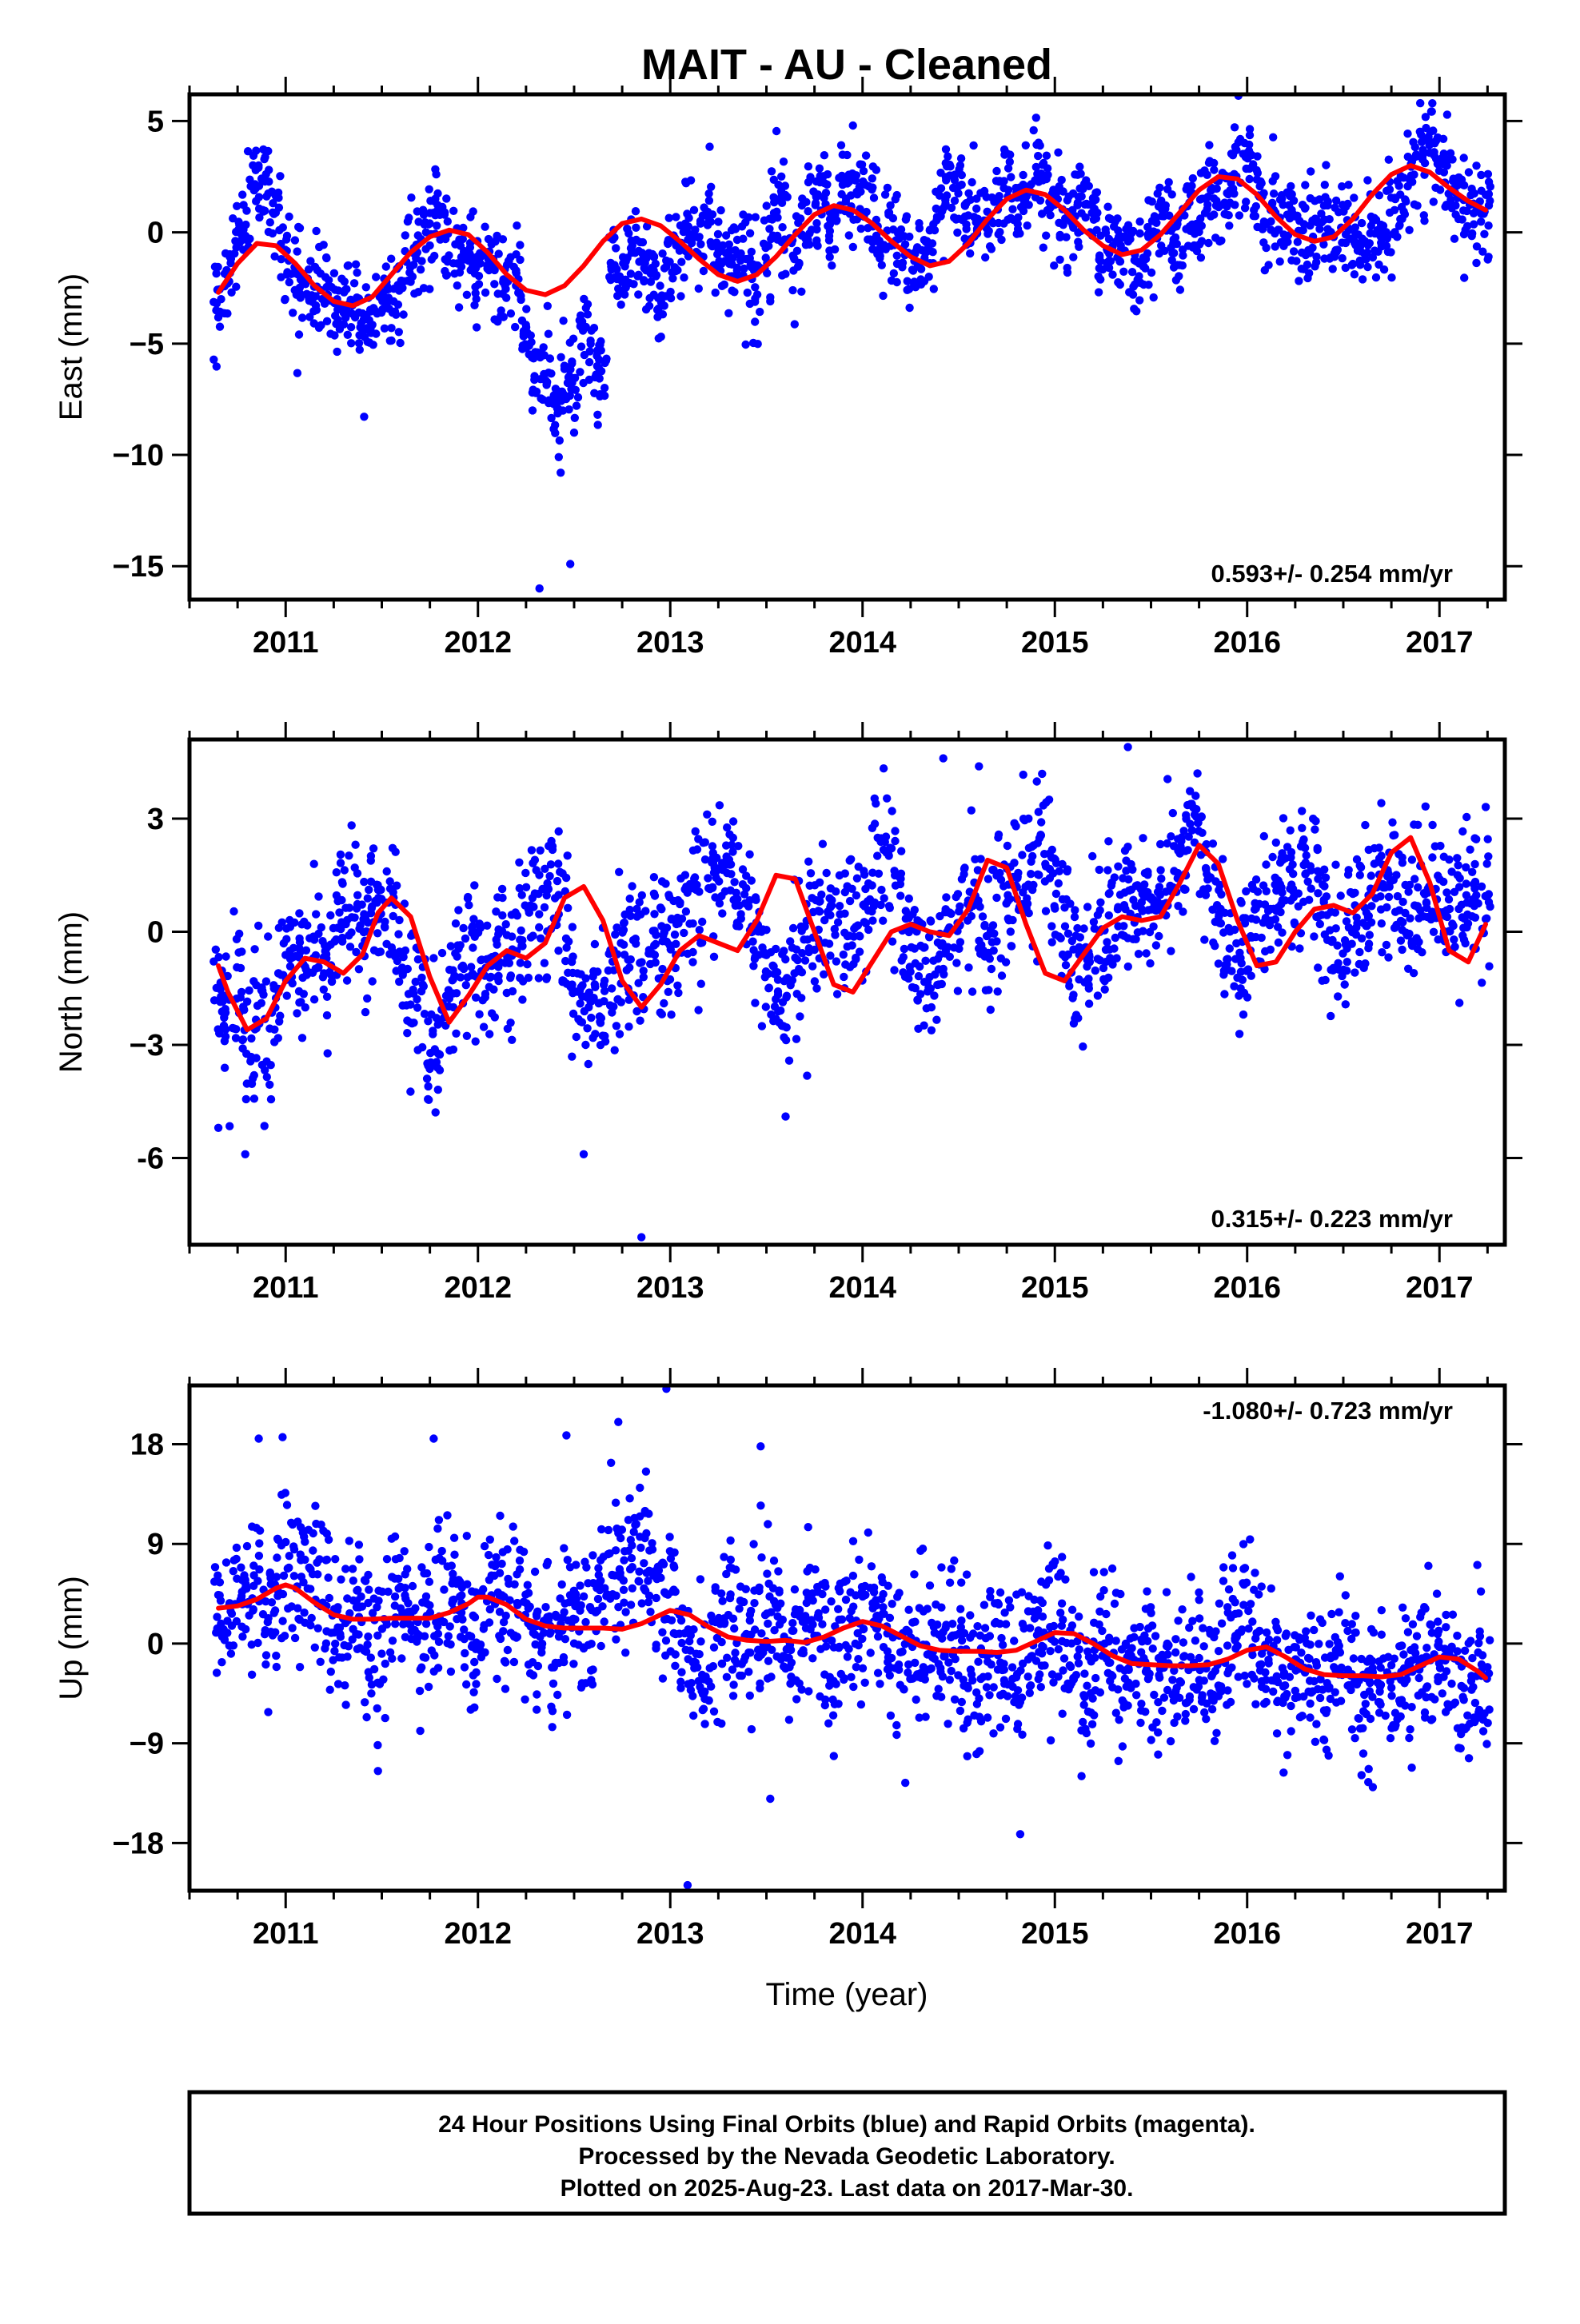  What do you see at coordinates (150, 1159) in the screenshot?
I see `y-tick-label: -6` at bounding box center [150, 1159].